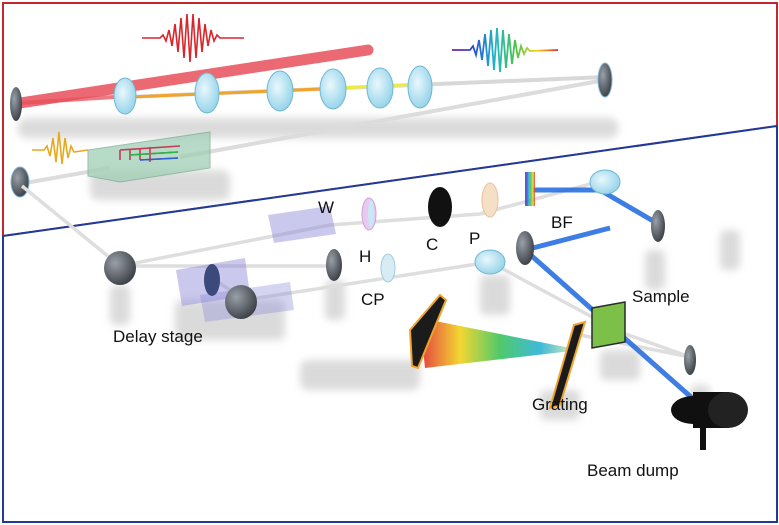  What do you see at coordinates (371, 214) in the screenshot?
I see `half-wave-plate-h` at bounding box center [371, 214].